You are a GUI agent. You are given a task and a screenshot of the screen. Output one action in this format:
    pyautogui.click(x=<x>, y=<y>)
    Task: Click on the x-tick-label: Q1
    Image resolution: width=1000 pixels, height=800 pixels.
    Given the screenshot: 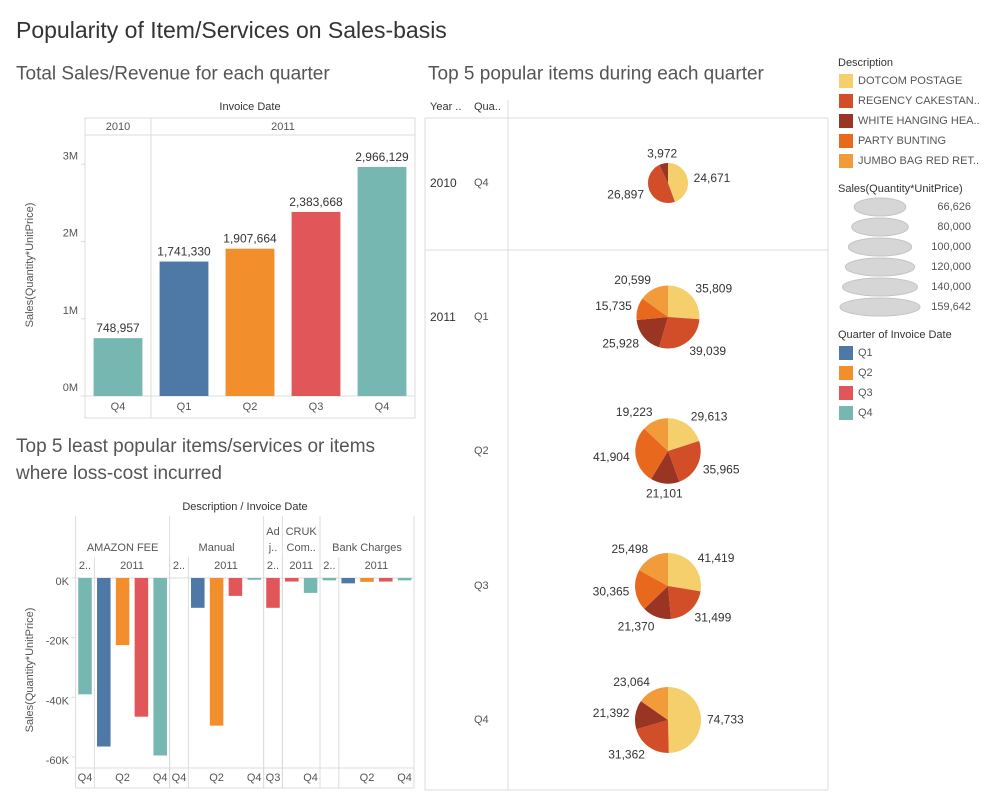 What is the action you would take?
    pyautogui.click(x=184, y=407)
    